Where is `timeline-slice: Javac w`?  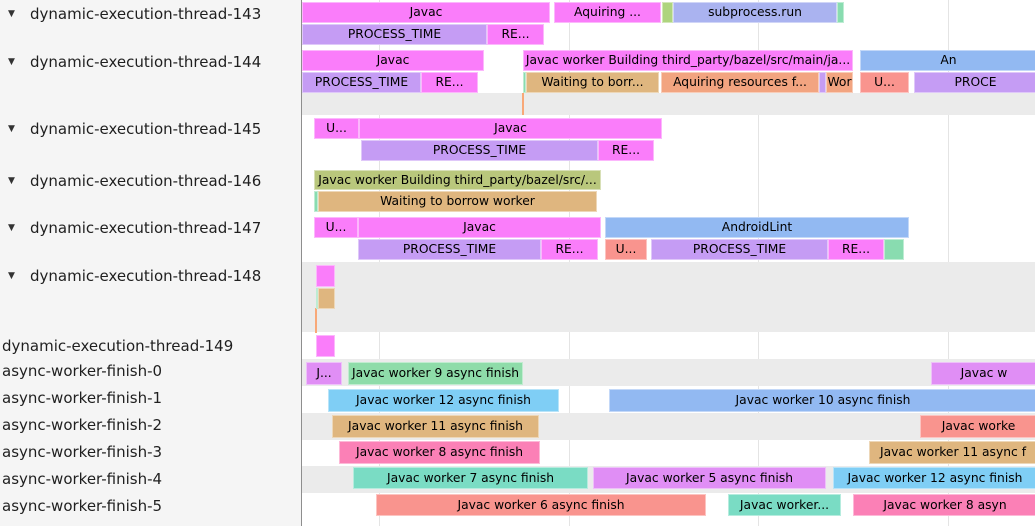 timeline-slice: Javac w is located at coordinates (983, 373).